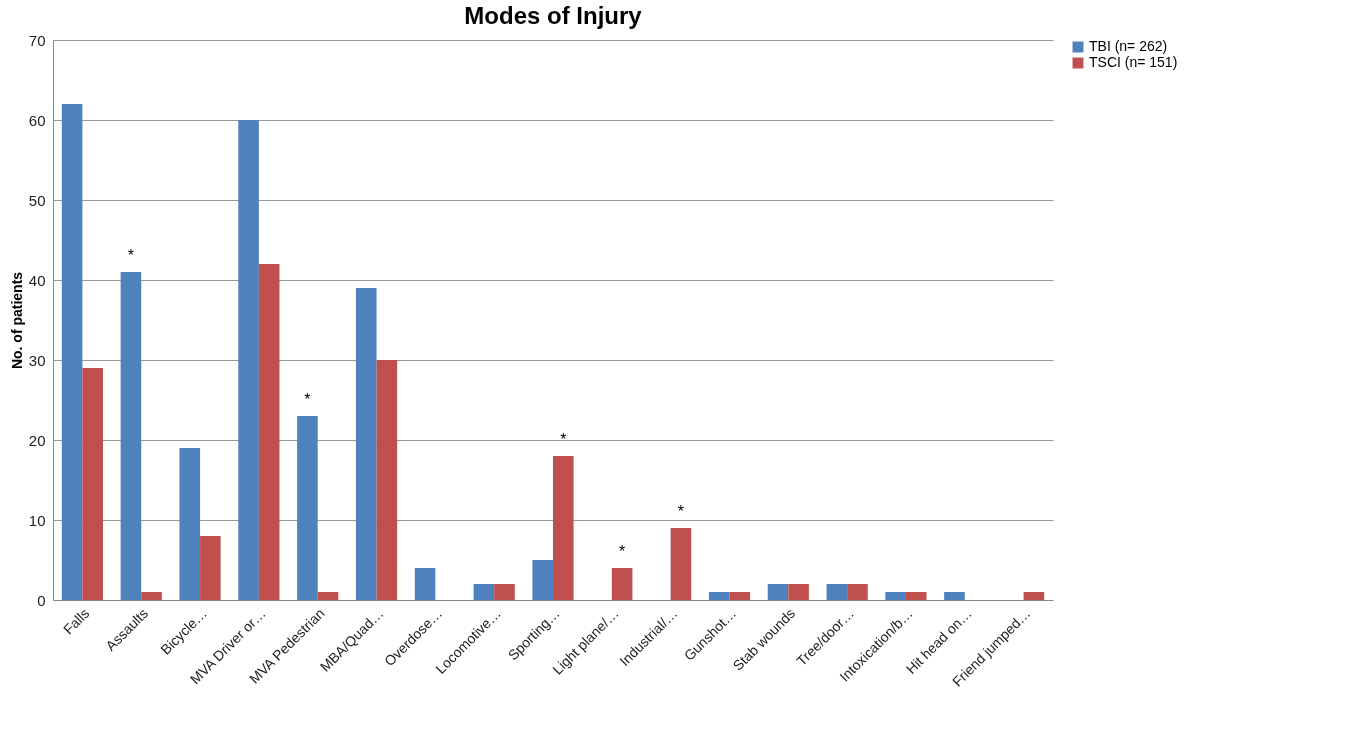 This screenshot has width=1354, height=748. I want to click on y-tick-label: 40, so click(37, 280).